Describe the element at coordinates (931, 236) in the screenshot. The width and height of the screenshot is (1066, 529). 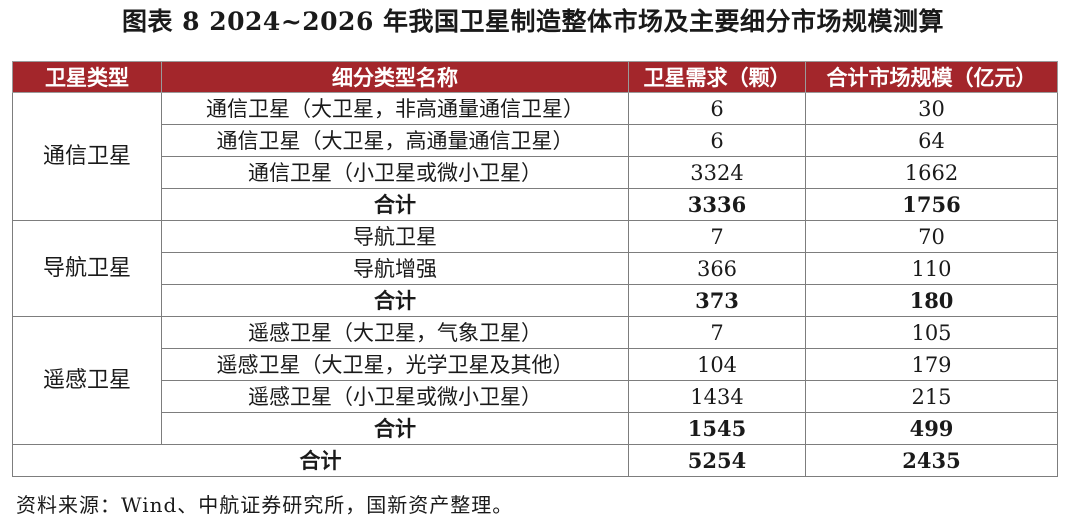
I see `market-value: 70` at that location.